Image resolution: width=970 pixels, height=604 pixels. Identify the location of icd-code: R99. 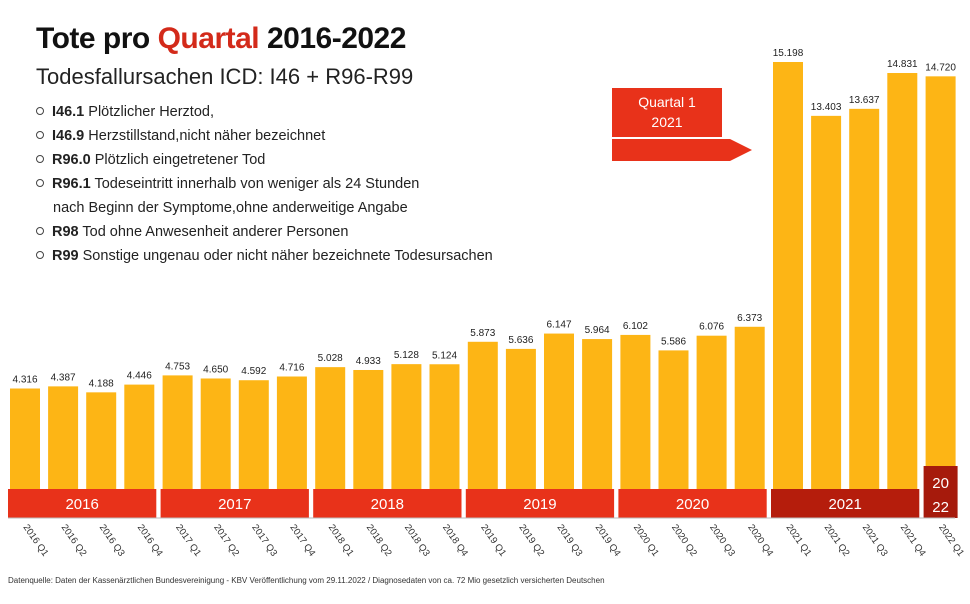
(65, 256).